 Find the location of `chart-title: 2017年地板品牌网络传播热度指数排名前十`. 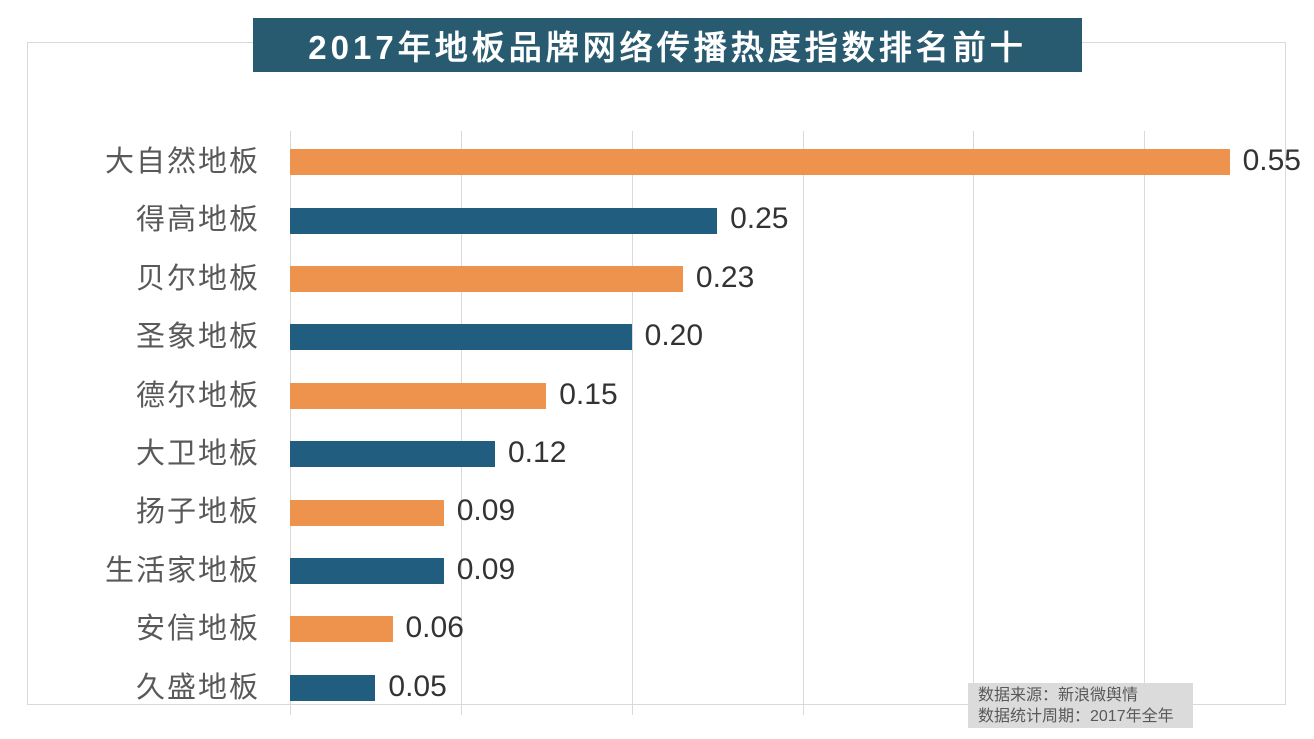

chart-title: 2017年地板品牌网络传播热度指数排名前十 is located at coordinates (667, 47).